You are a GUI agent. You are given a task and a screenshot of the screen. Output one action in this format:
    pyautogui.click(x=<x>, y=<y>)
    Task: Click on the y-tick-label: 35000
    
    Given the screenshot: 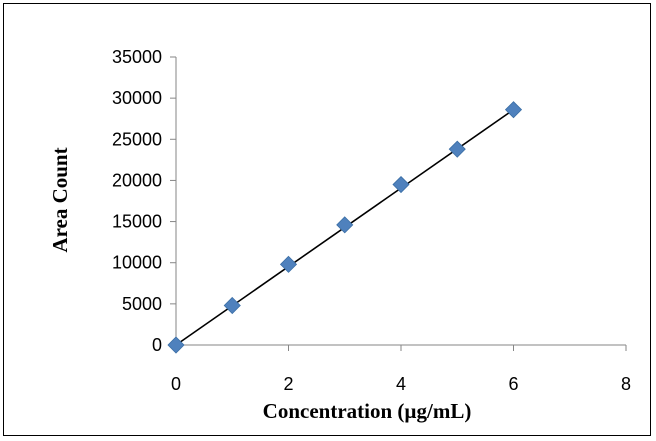 What is the action you would take?
    pyautogui.click(x=137, y=57)
    